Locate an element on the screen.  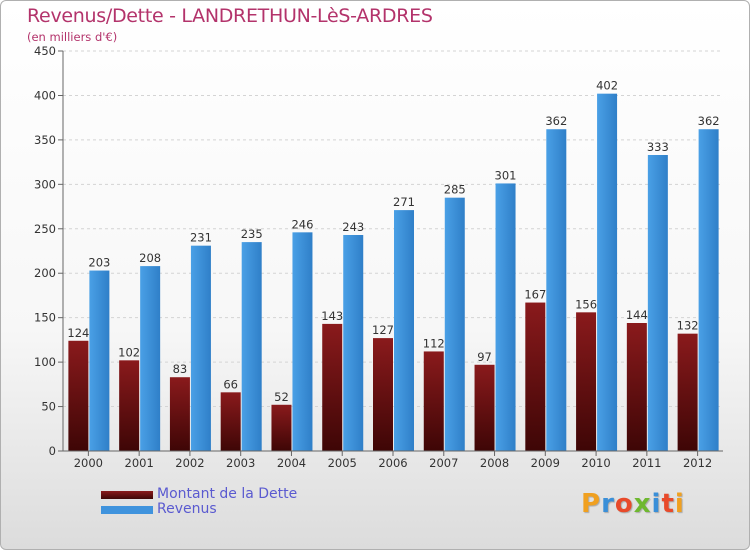
debt-value-label: 132 is located at coordinates (688, 326).